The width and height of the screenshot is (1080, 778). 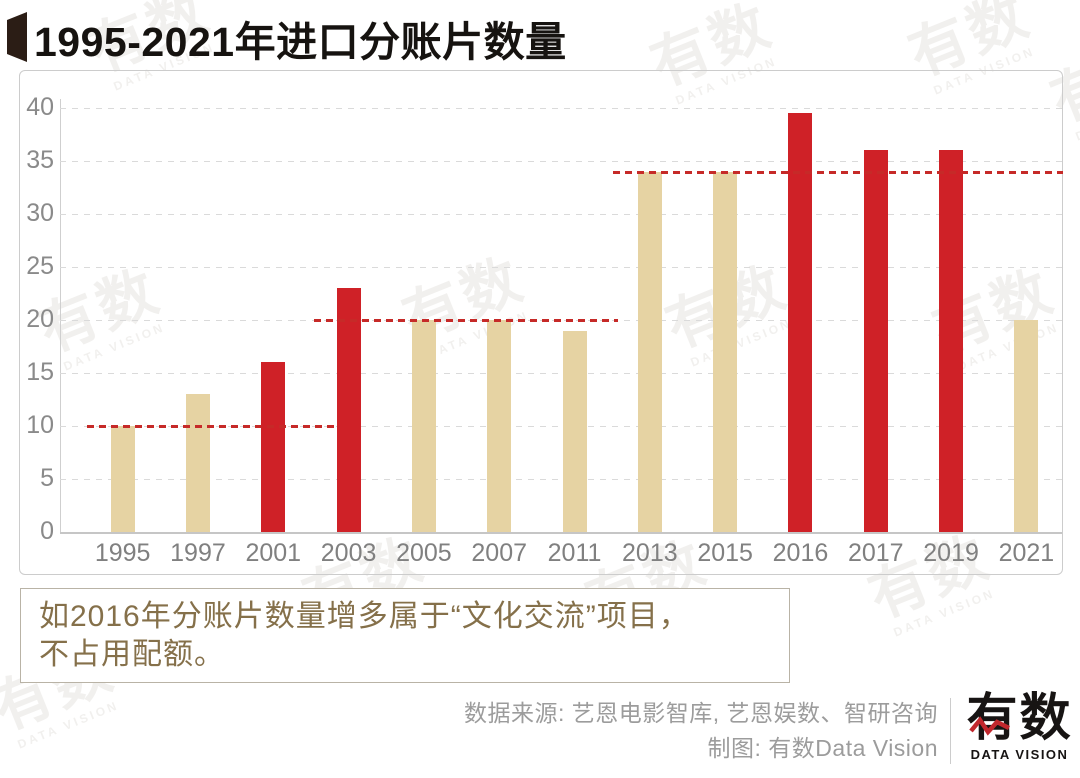 What do you see at coordinates (197, 320) in the screenshot?
I see `bar-slot-1997` at bounding box center [197, 320].